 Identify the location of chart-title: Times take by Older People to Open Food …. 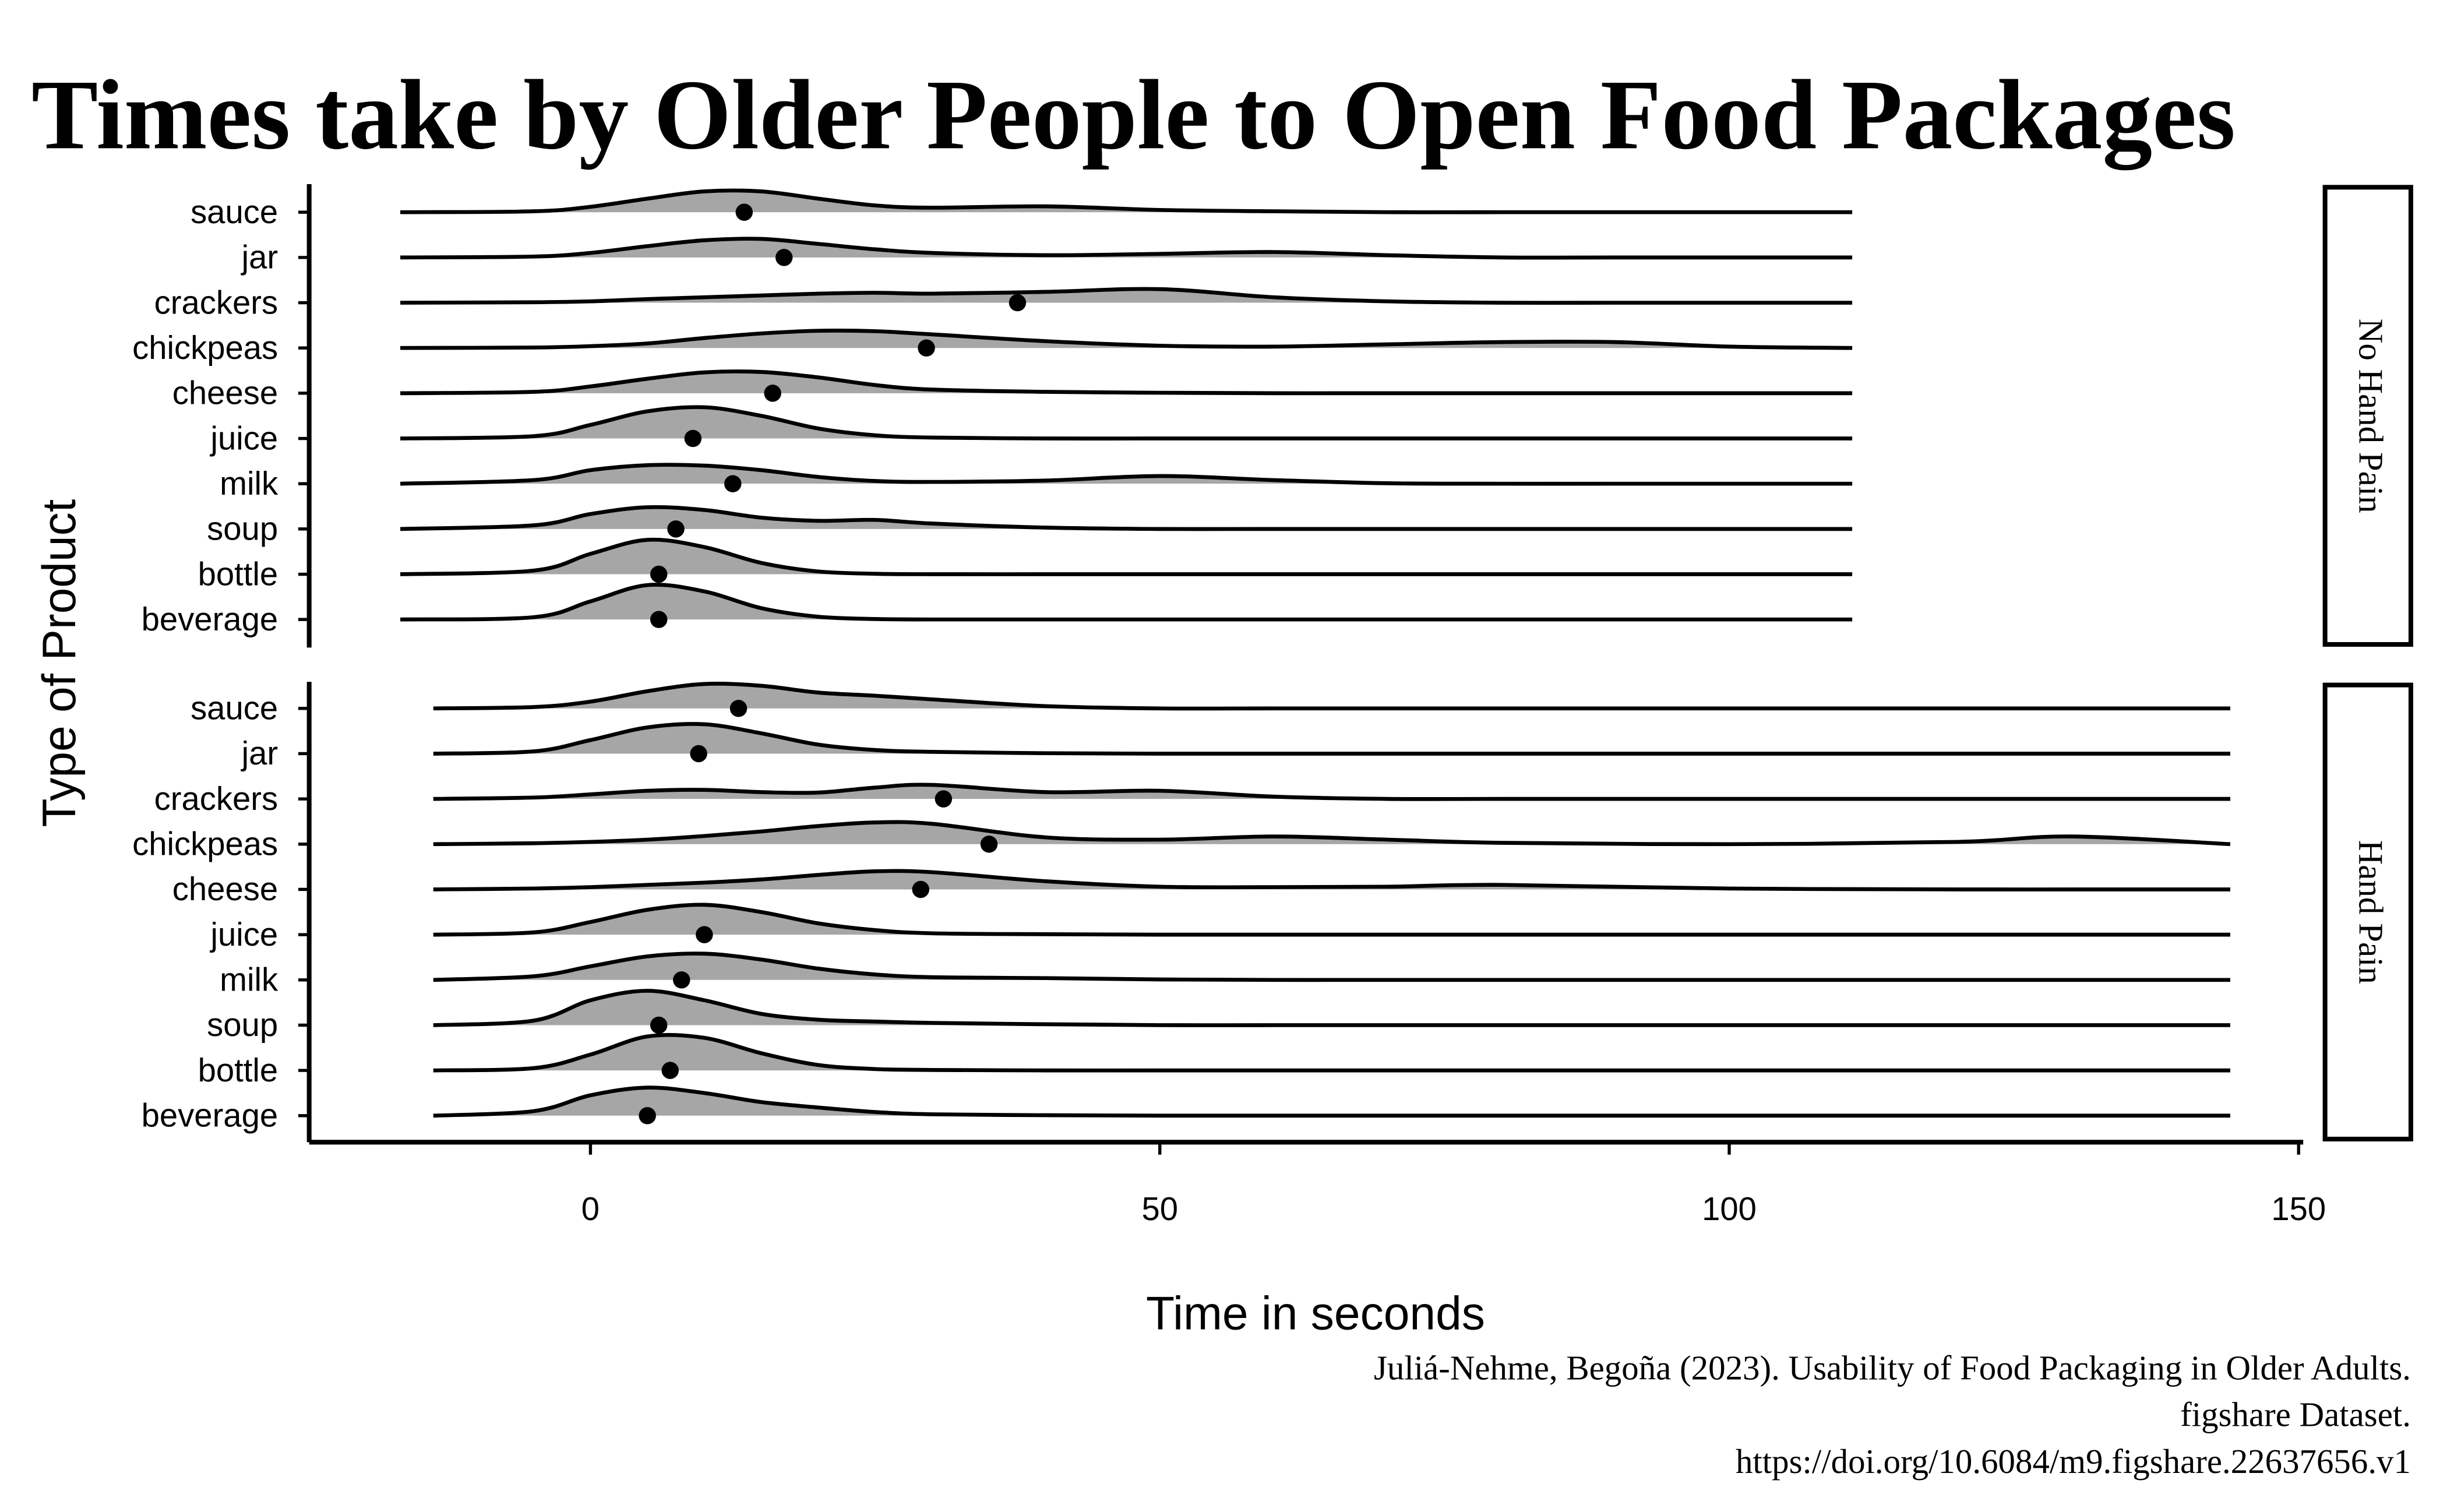
(1133, 114).